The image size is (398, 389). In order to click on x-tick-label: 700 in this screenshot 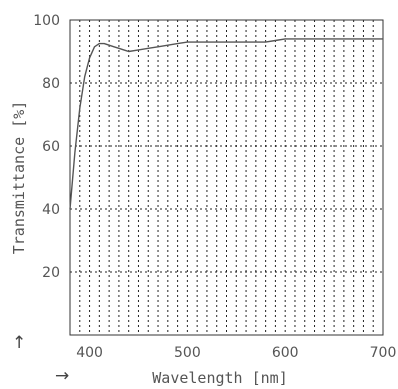, I will do `click(383, 353)`.